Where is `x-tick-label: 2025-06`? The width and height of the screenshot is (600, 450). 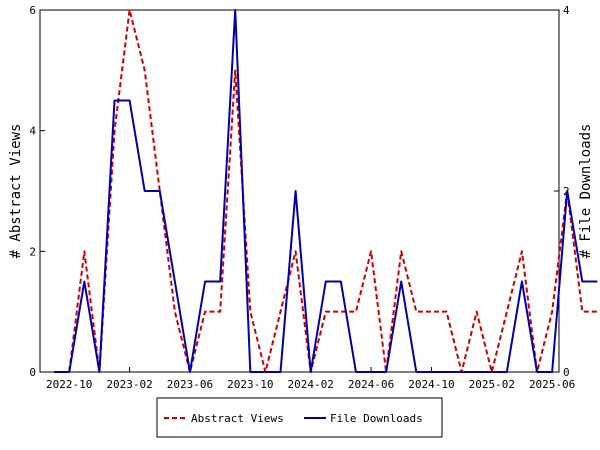
x-tick-label: 2025-06 is located at coordinates (552, 384).